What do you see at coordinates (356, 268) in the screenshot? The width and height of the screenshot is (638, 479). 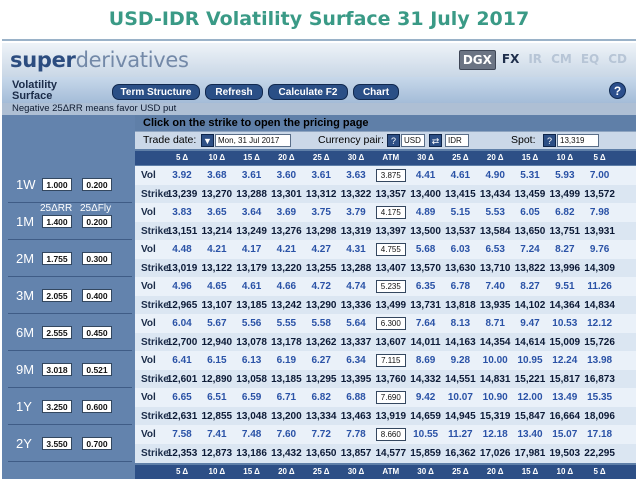 I see `strike-cell: 13,288` at bounding box center [356, 268].